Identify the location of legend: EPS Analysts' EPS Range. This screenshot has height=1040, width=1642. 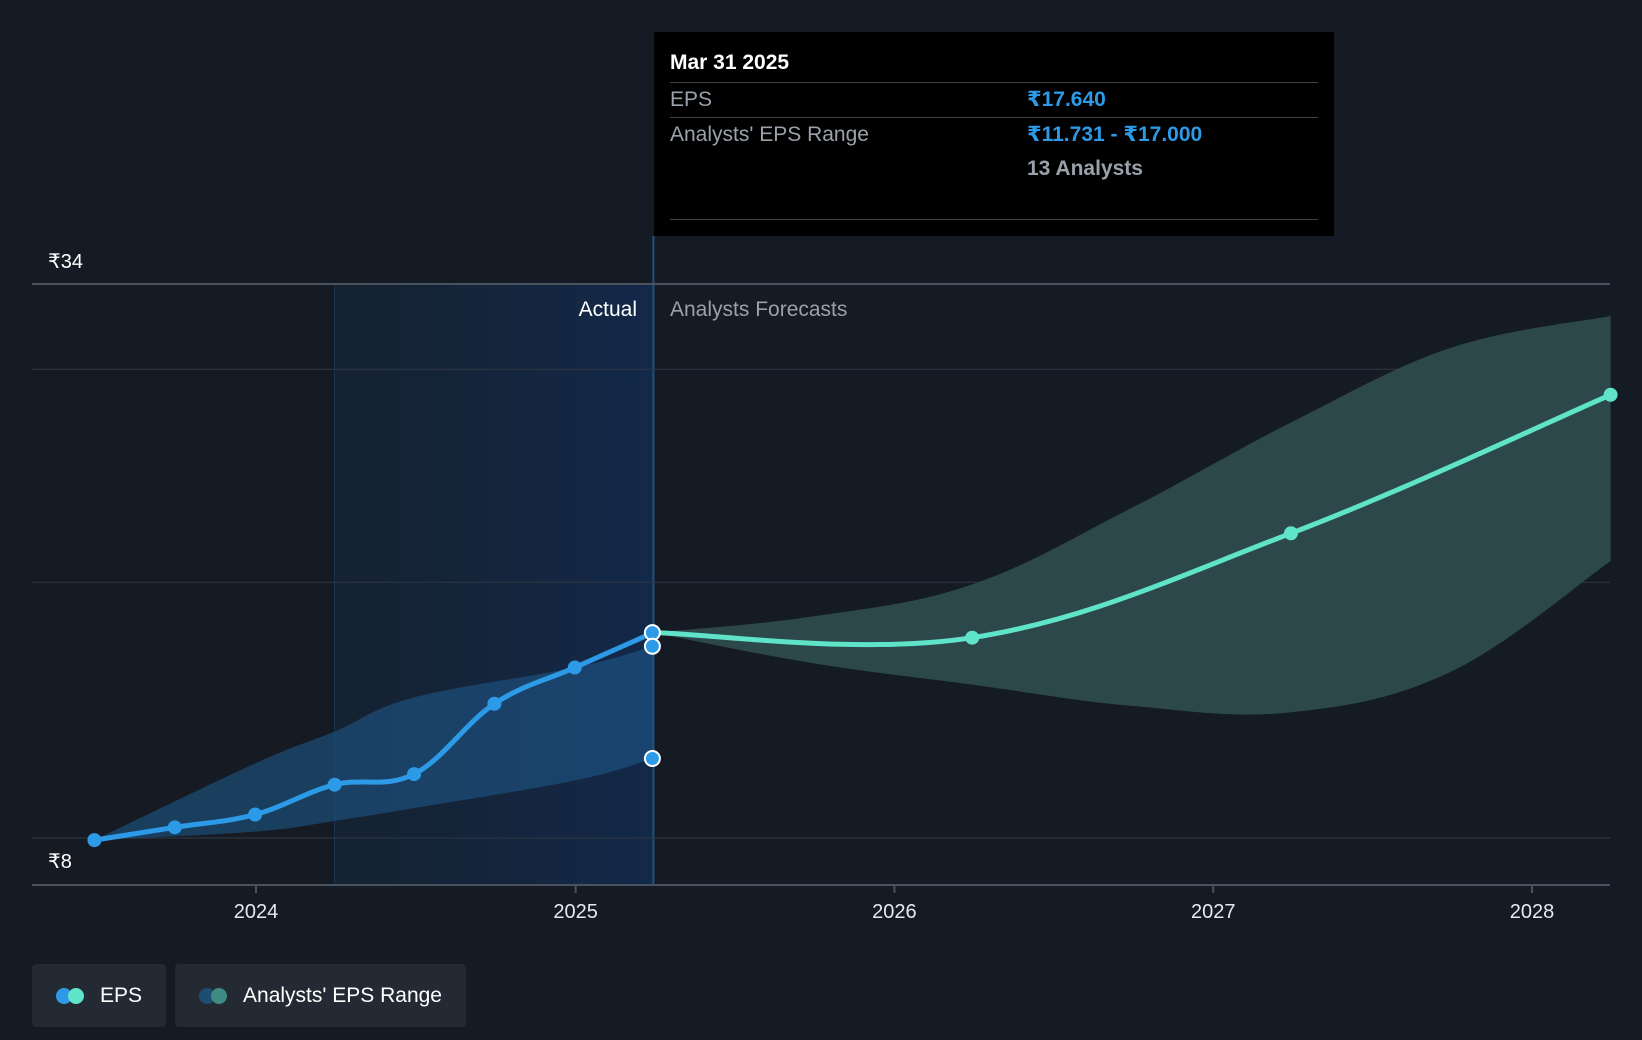
(249, 995).